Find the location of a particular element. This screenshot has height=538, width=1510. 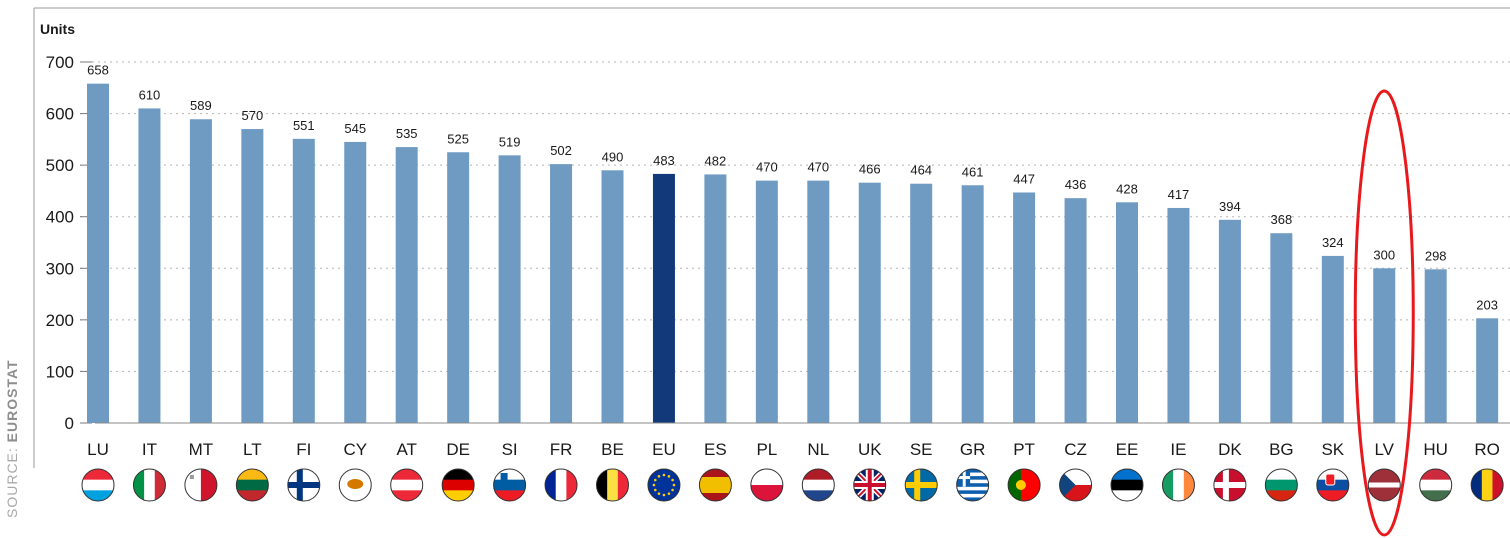

bar-si is located at coordinates (509, 289).